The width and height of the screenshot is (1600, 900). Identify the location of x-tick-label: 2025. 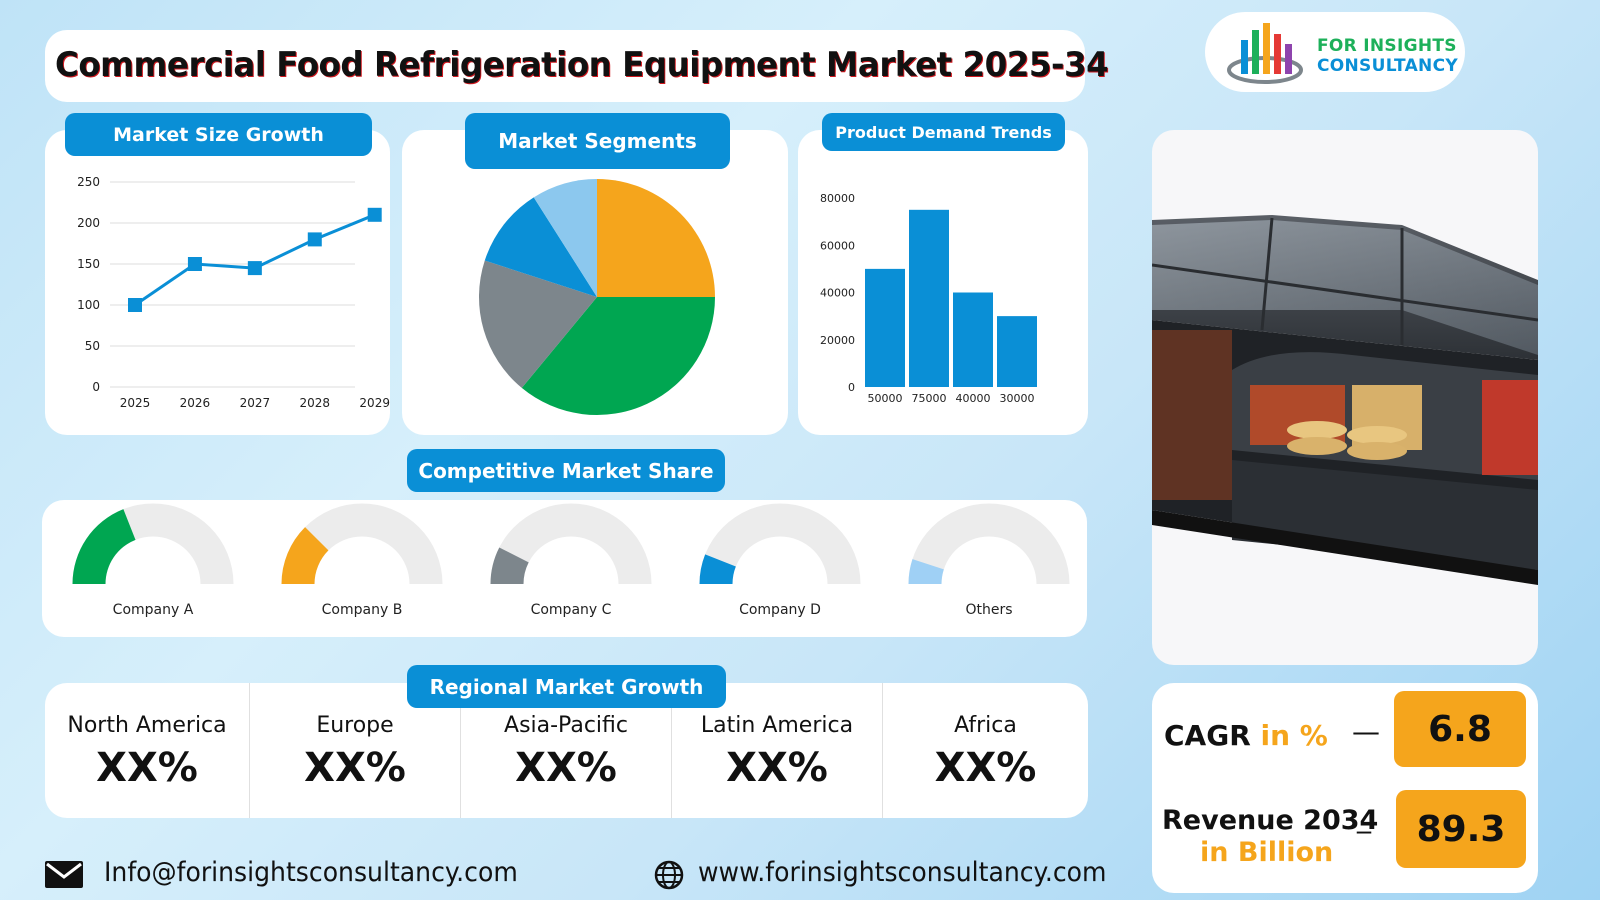
(135, 403).